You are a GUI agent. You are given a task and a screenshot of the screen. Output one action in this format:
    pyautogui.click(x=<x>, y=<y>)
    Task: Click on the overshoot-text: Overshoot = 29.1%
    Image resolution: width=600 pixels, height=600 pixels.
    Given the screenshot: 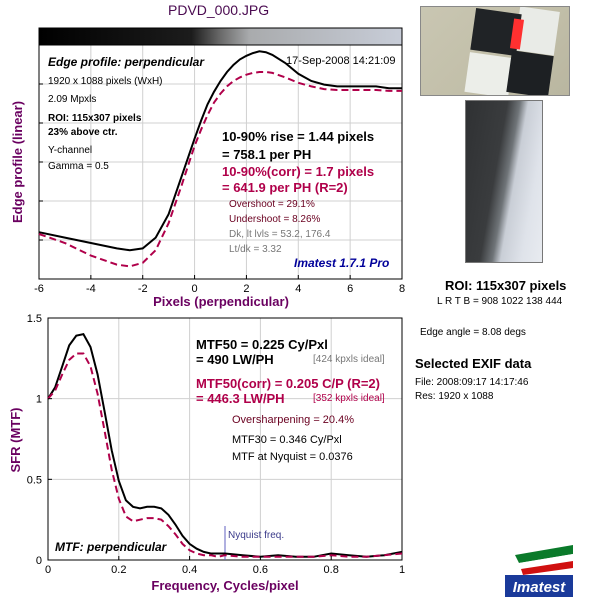 What is the action you would take?
    pyautogui.click(x=272, y=204)
    